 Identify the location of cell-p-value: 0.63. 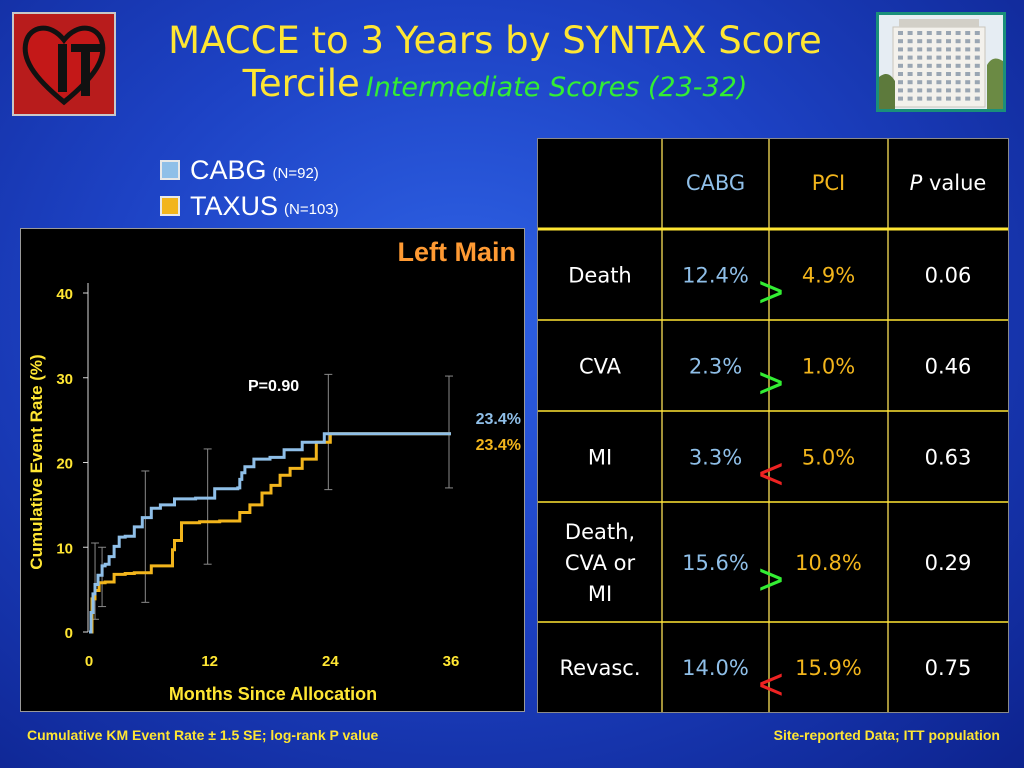
(948, 458).